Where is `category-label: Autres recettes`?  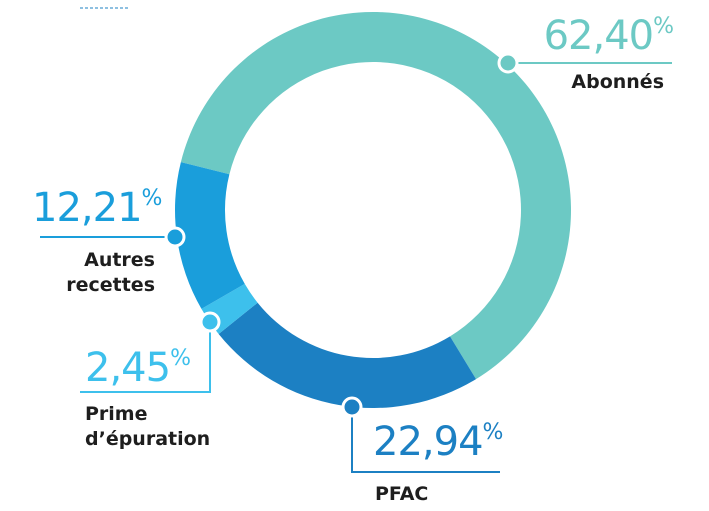 category-label: Autres recettes is located at coordinates (110, 272).